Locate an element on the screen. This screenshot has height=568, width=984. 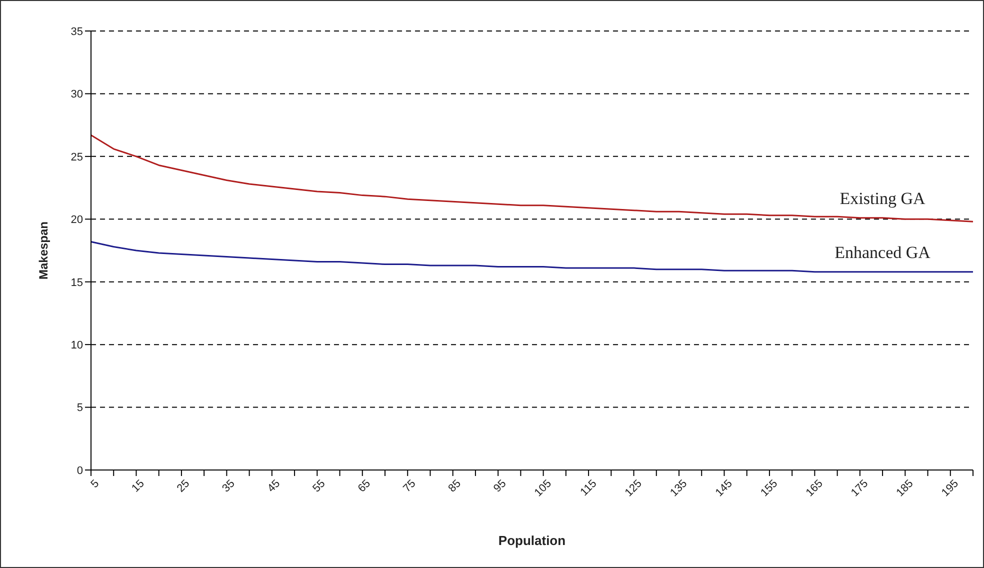
x-tick-label: 65 is located at coordinates (364, 486).